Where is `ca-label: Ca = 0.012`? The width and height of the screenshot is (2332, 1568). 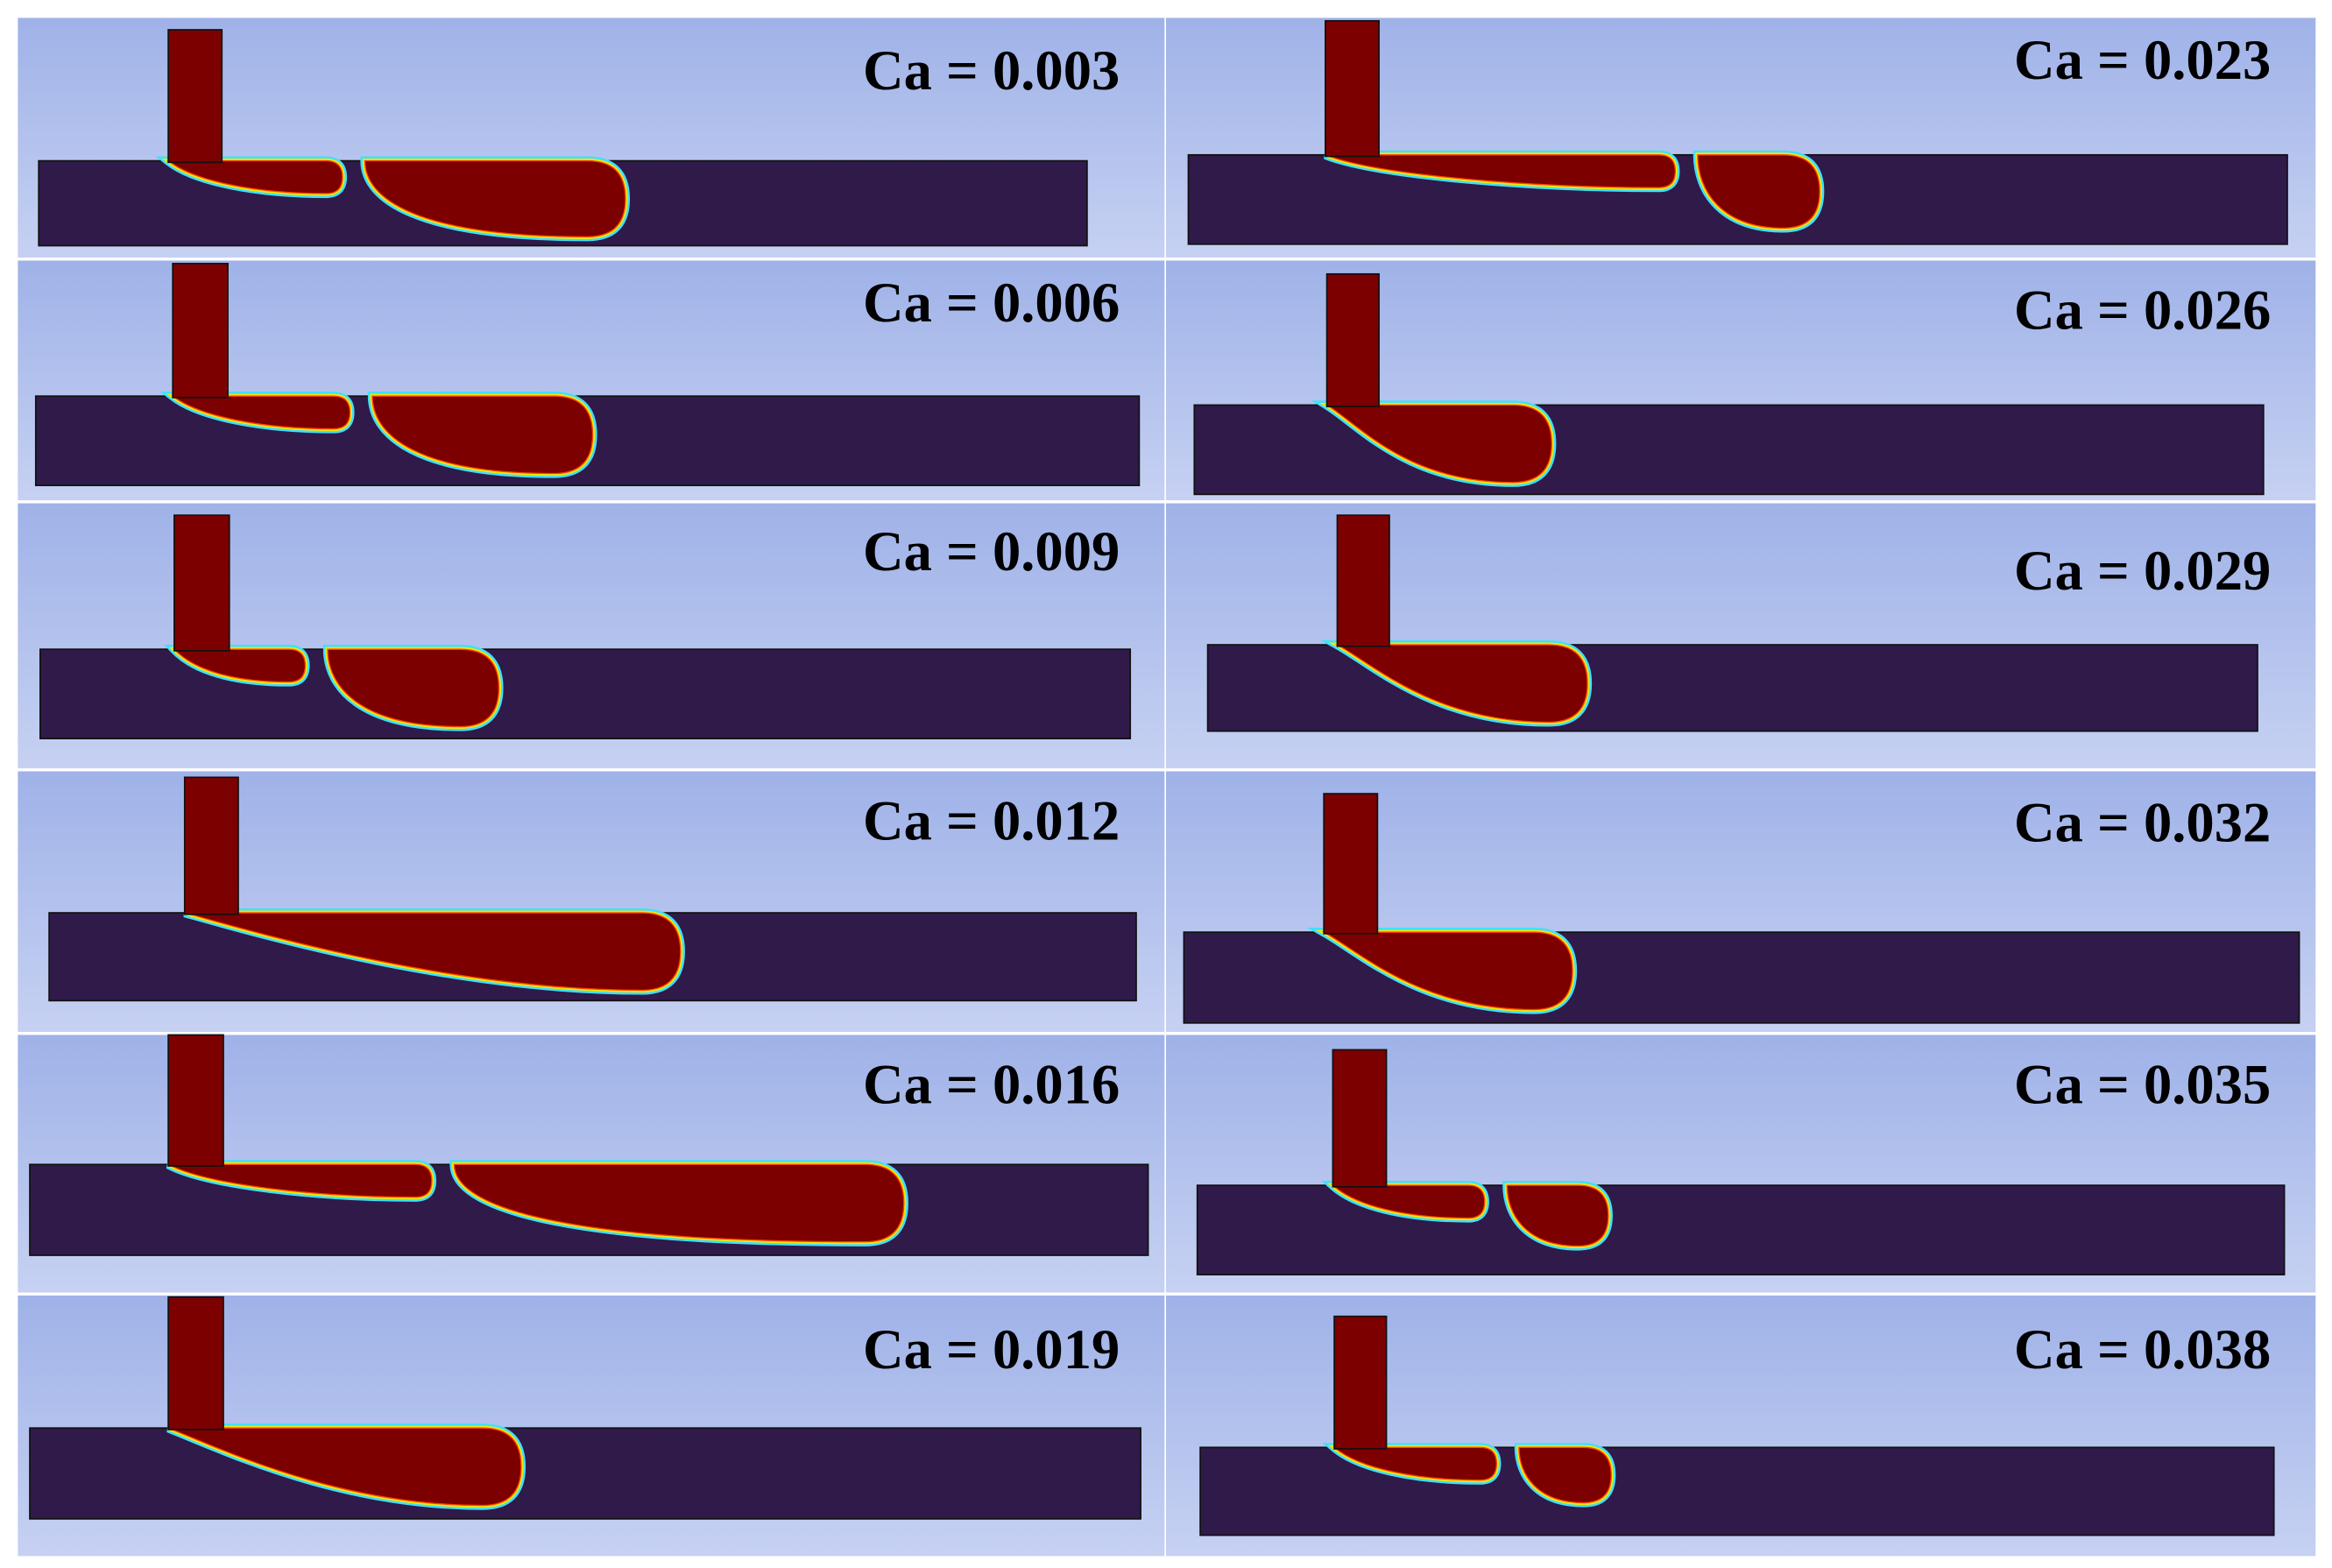
ca-label: Ca = 0.012 is located at coordinates (992, 820).